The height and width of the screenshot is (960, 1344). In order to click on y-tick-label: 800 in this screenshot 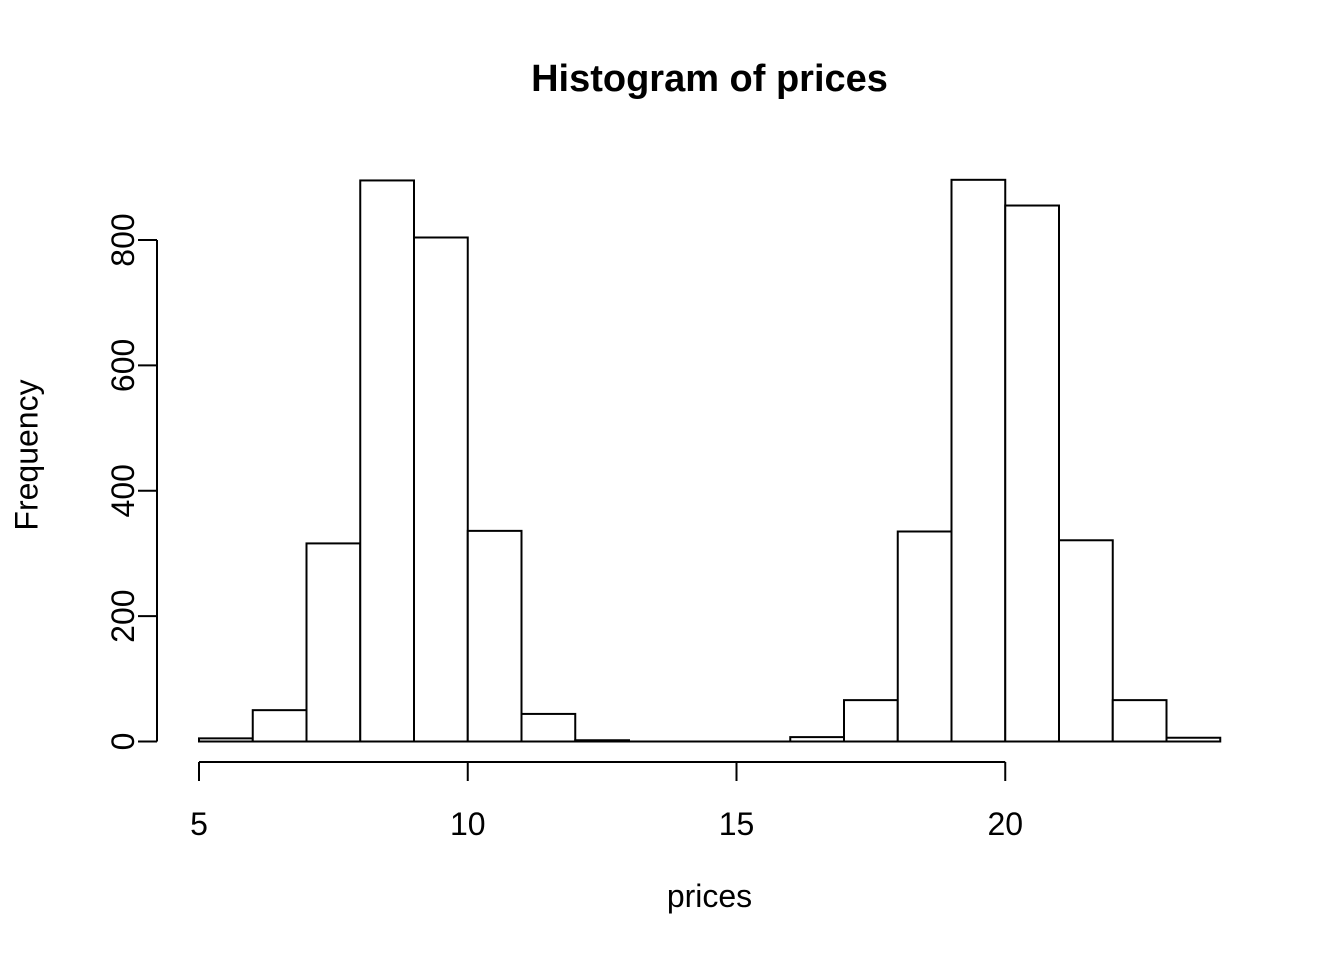, I will do `click(123, 239)`.